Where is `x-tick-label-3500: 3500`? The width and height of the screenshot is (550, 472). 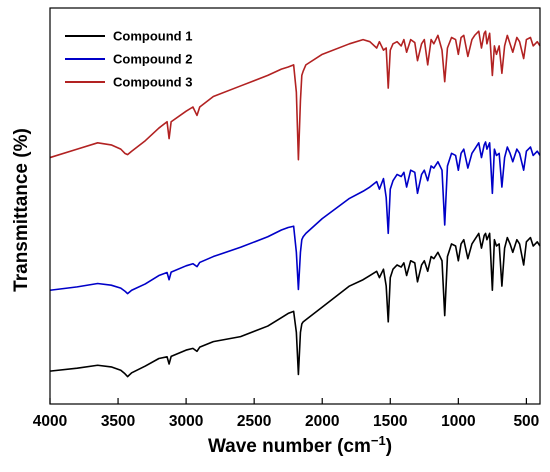
x-tick-label-3500: 3500 is located at coordinates (118, 421).